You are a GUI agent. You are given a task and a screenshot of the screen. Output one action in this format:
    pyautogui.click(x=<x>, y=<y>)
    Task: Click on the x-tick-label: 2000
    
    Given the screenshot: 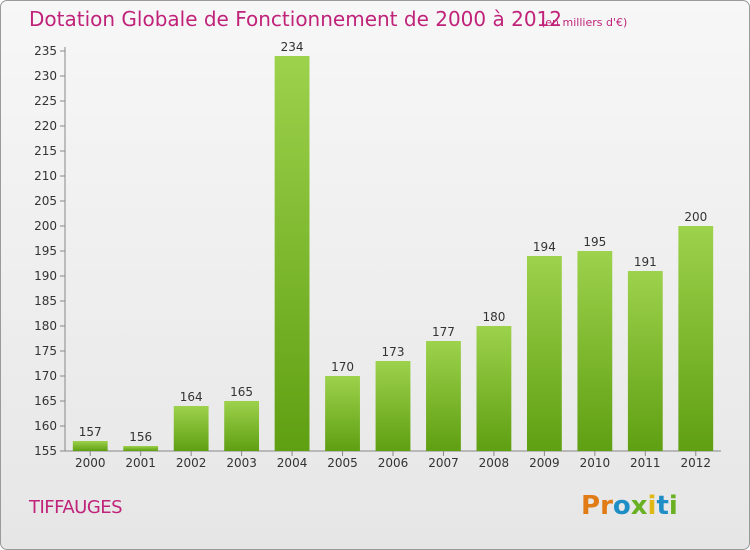 What is the action you would take?
    pyautogui.click(x=90, y=463)
    